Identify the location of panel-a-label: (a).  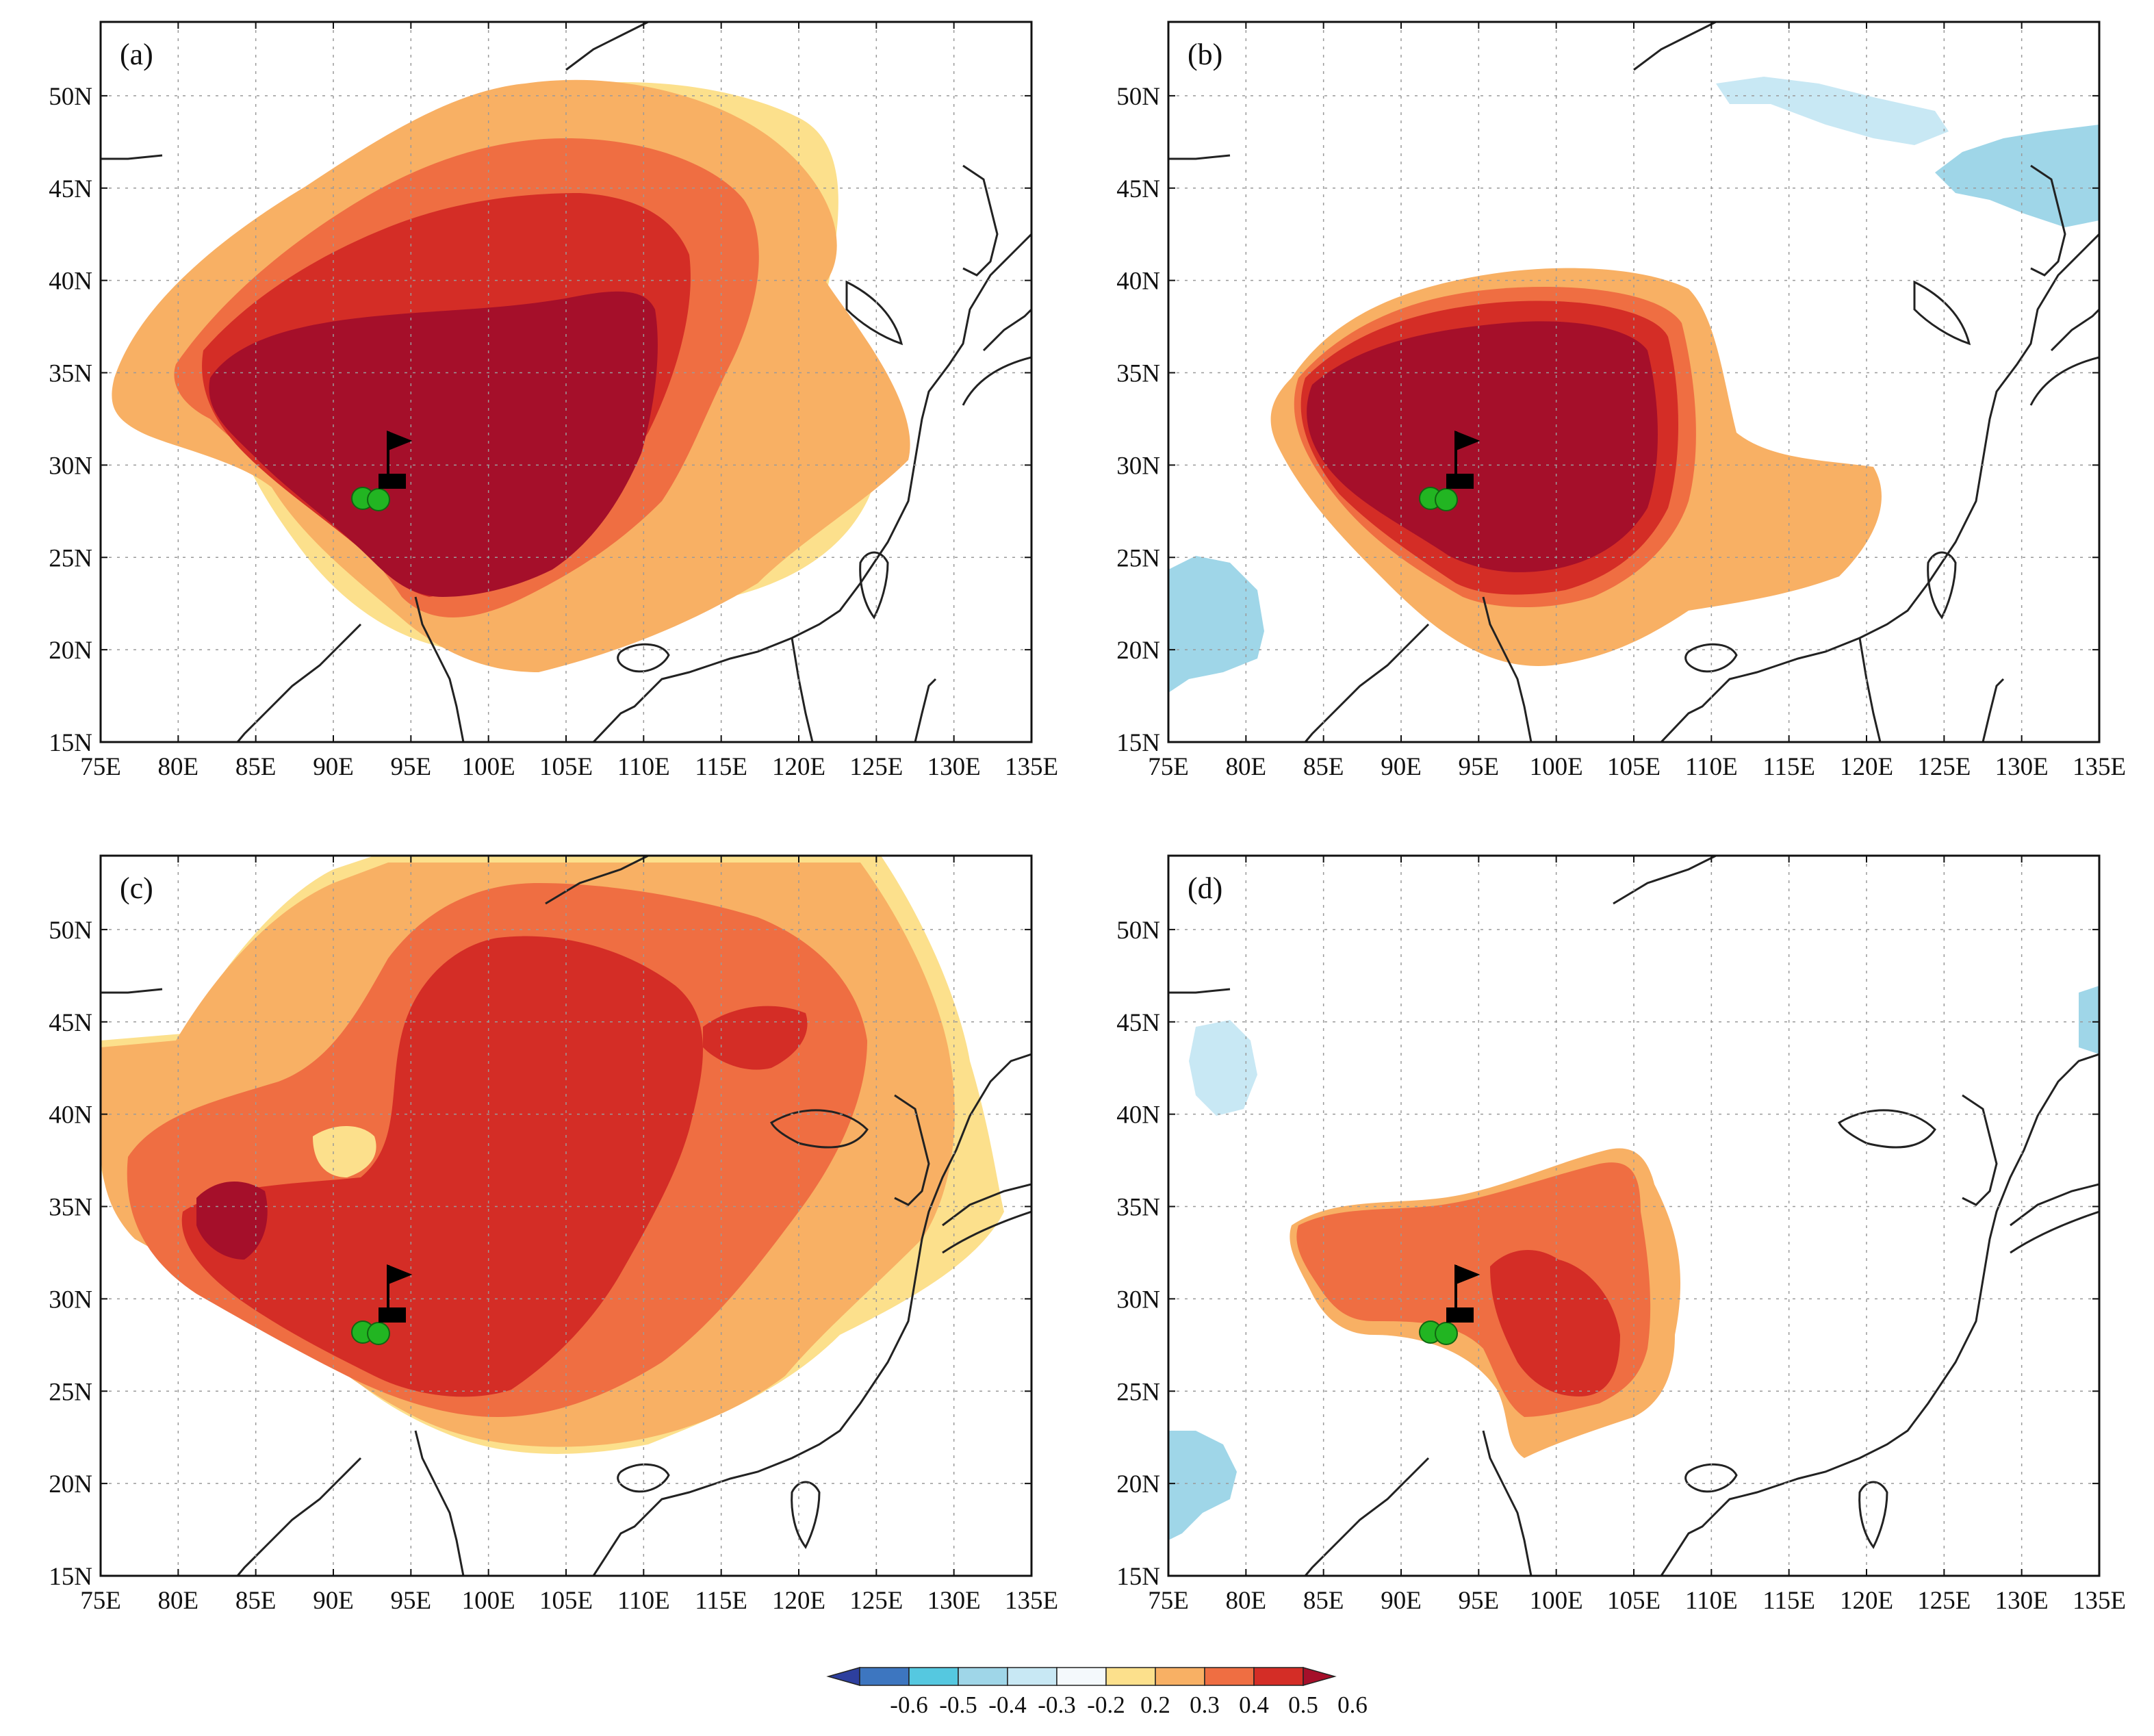
(136, 54).